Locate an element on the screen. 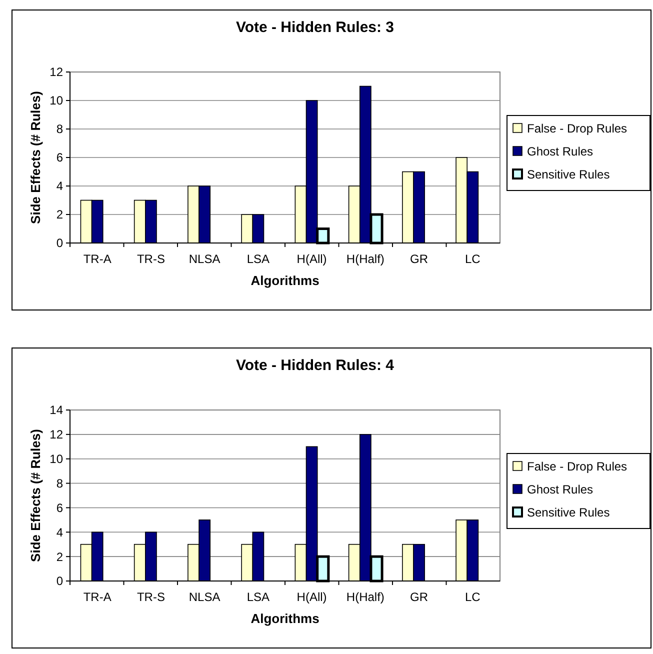 This screenshot has width=653, height=654. chart-title: Vote - Hidden Rules: 4 is located at coordinates (315, 365).